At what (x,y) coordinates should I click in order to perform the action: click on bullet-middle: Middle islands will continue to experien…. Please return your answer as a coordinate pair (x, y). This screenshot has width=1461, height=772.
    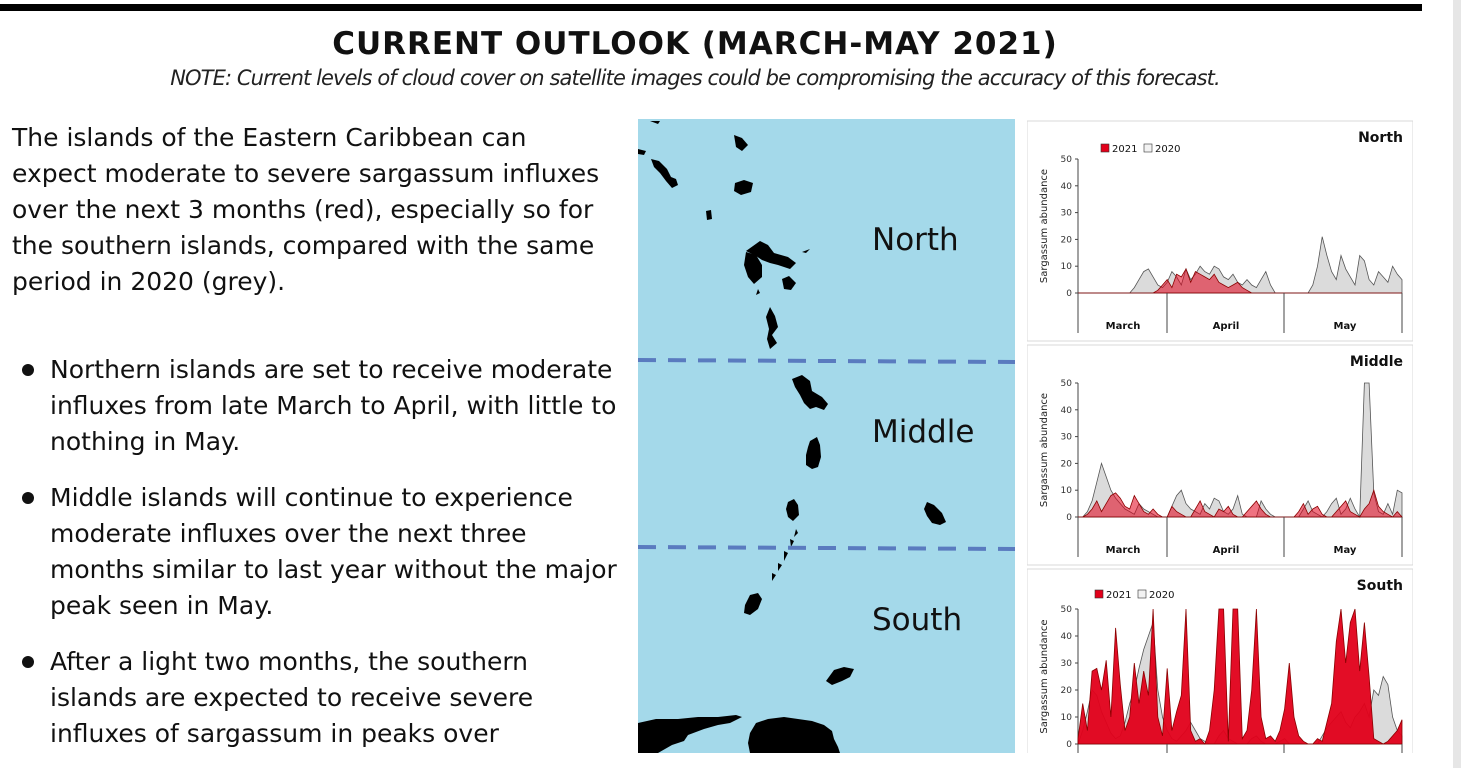
    Looking at the image, I should click on (320, 552).